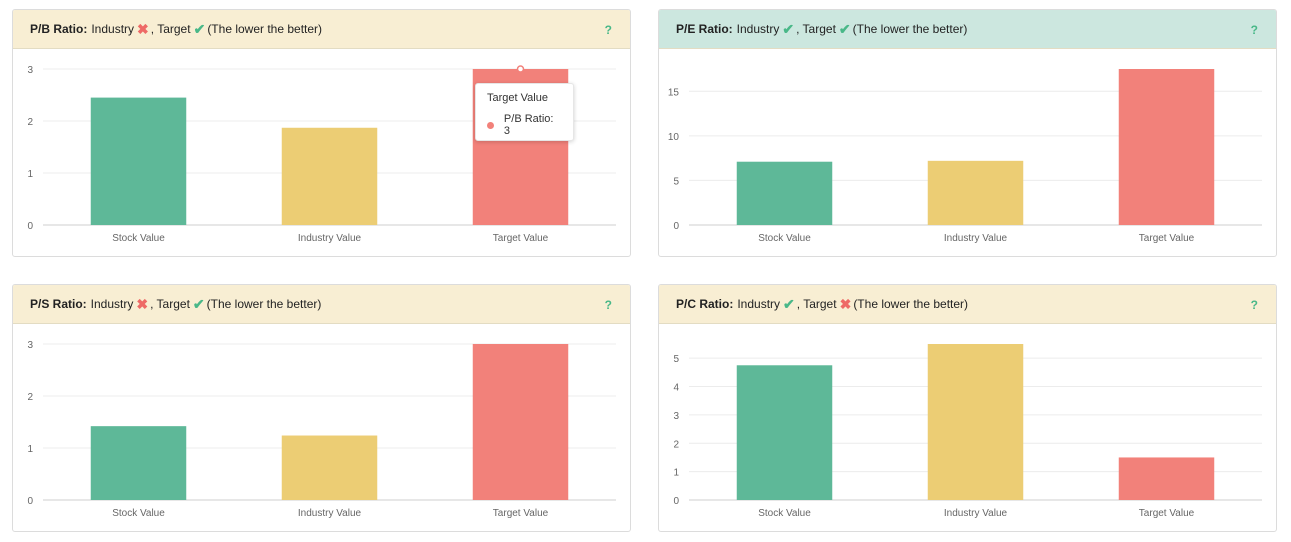 This screenshot has width=1291, height=542. What do you see at coordinates (59, 29) in the screenshot?
I see `panel-label: P/B Ratio:` at bounding box center [59, 29].